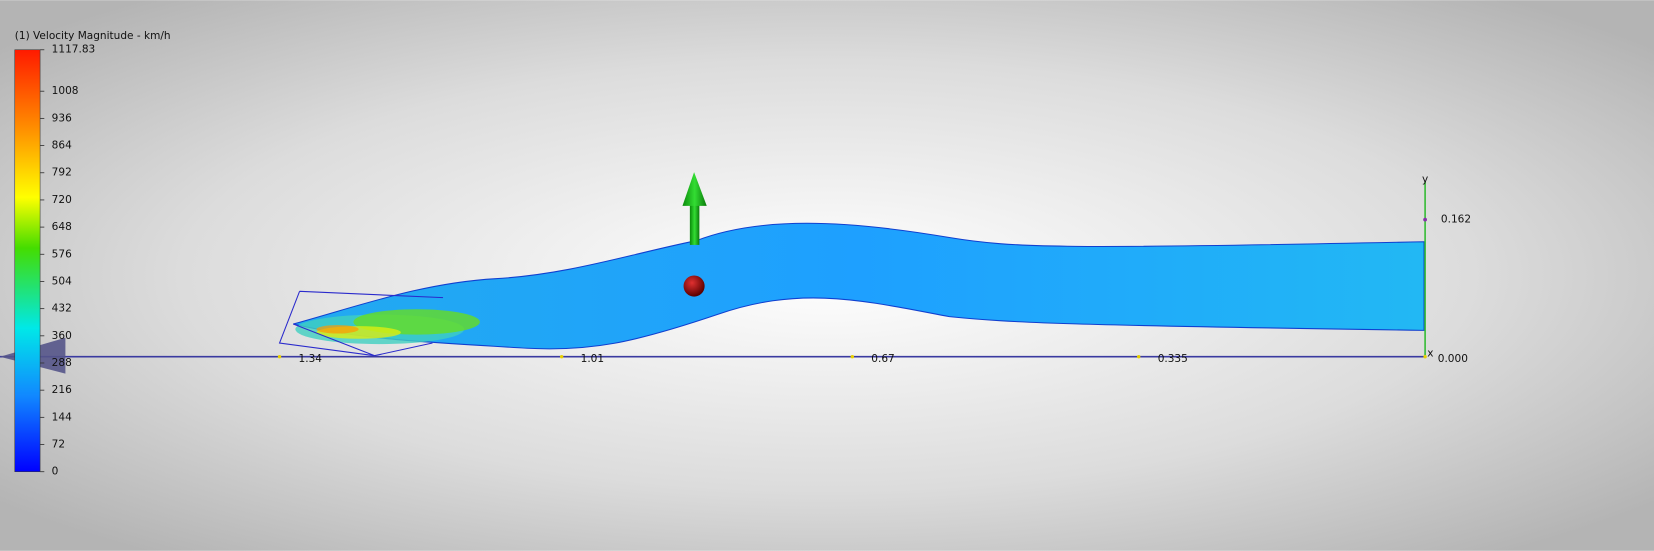 The image size is (1654, 551). What do you see at coordinates (1453, 359) in the screenshot?
I see `x-tick-label: 0.000` at bounding box center [1453, 359].